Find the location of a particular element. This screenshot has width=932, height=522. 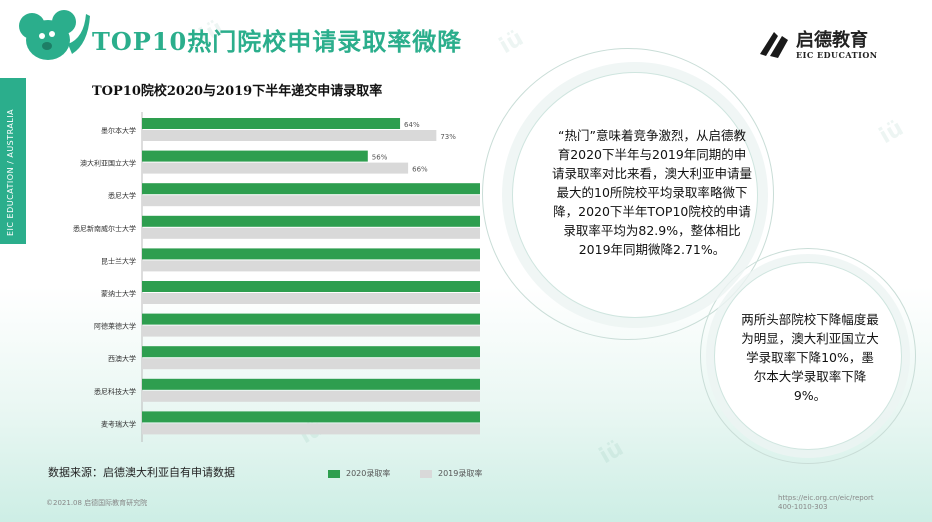

category-label: 澳大利亚国立大学 is located at coordinates (108, 163).